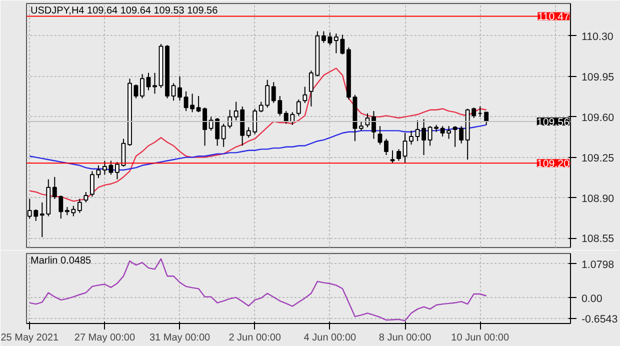 The width and height of the screenshot is (620, 346). I want to click on chart-title: Marlin 0.0485, so click(61, 261).